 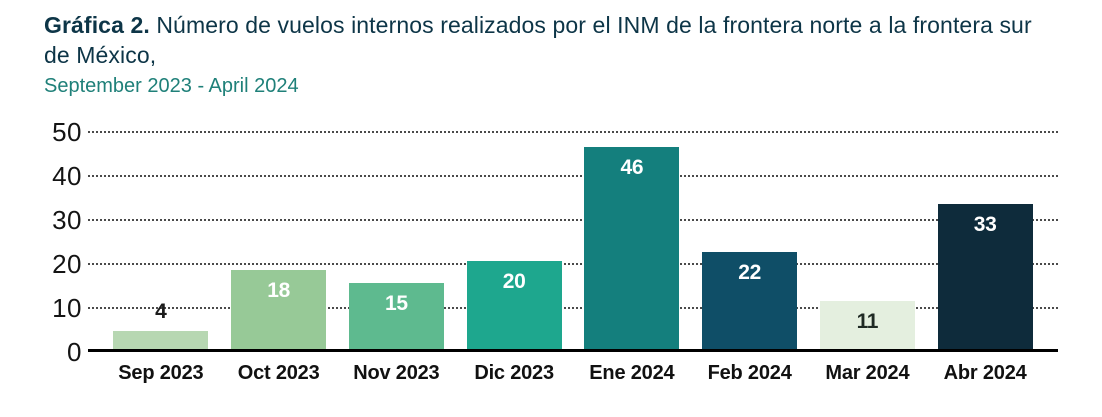 I want to click on bar-value-label: 20, so click(x=514, y=281).